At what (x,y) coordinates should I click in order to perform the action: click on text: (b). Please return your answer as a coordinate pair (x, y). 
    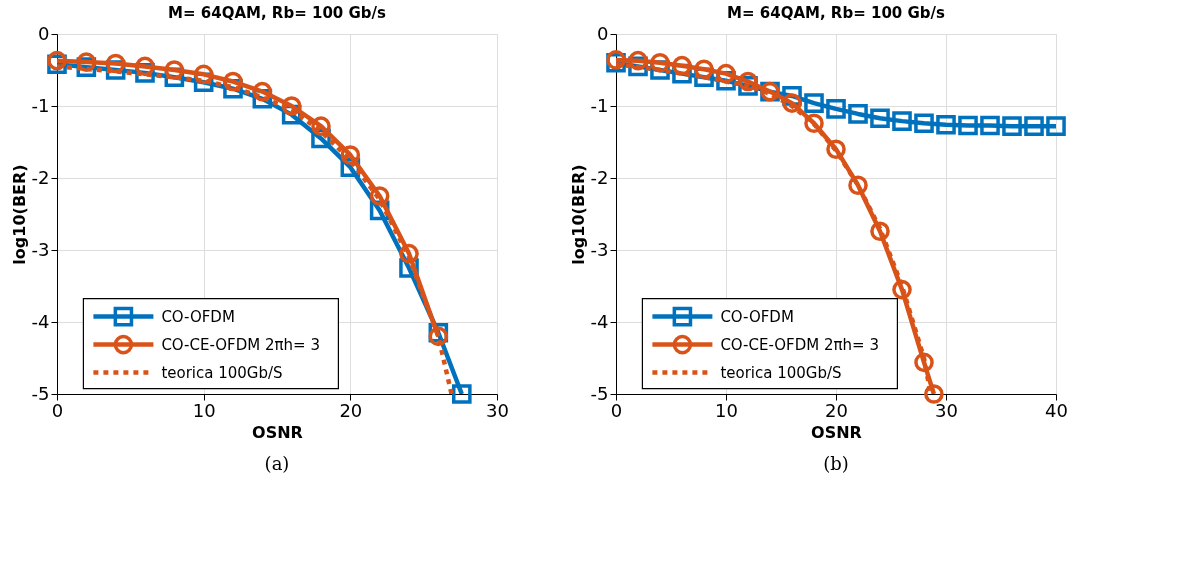
    Looking at the image, I should click on (836, 463).